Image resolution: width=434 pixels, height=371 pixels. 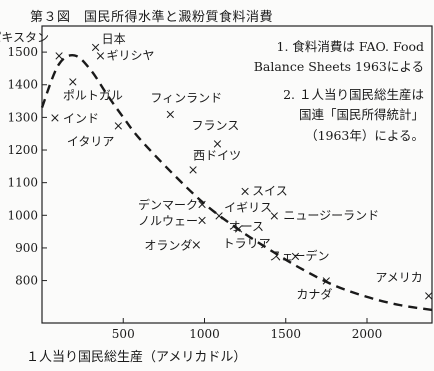 What do you see at coordinates (216, 135) in the screenshot?
I see `data-point: × フランス` at bounding box center [216, 135].